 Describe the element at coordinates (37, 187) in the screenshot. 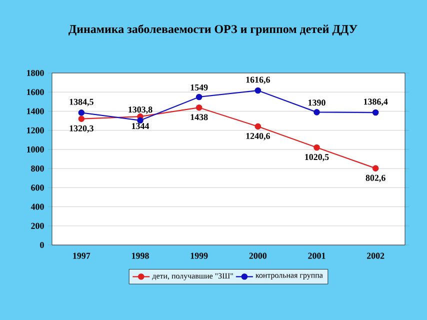

I see `y-tick-label: 600` at that location.